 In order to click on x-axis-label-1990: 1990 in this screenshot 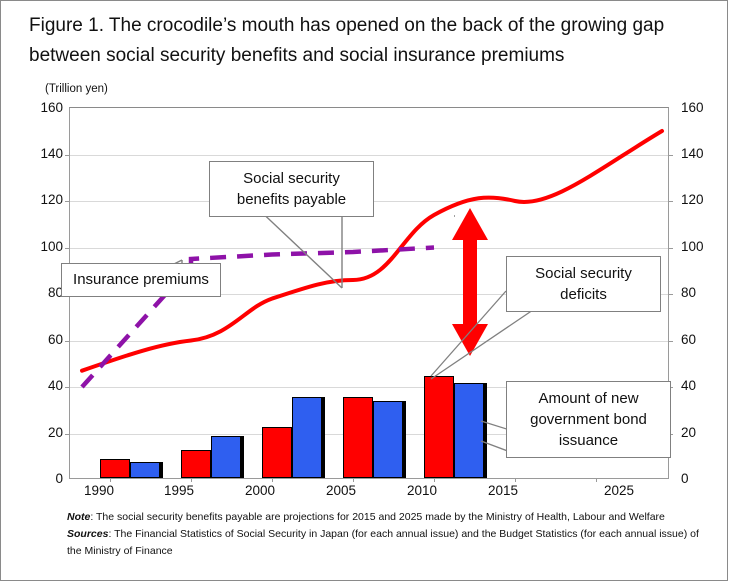, I will do `click(99, 490)`.